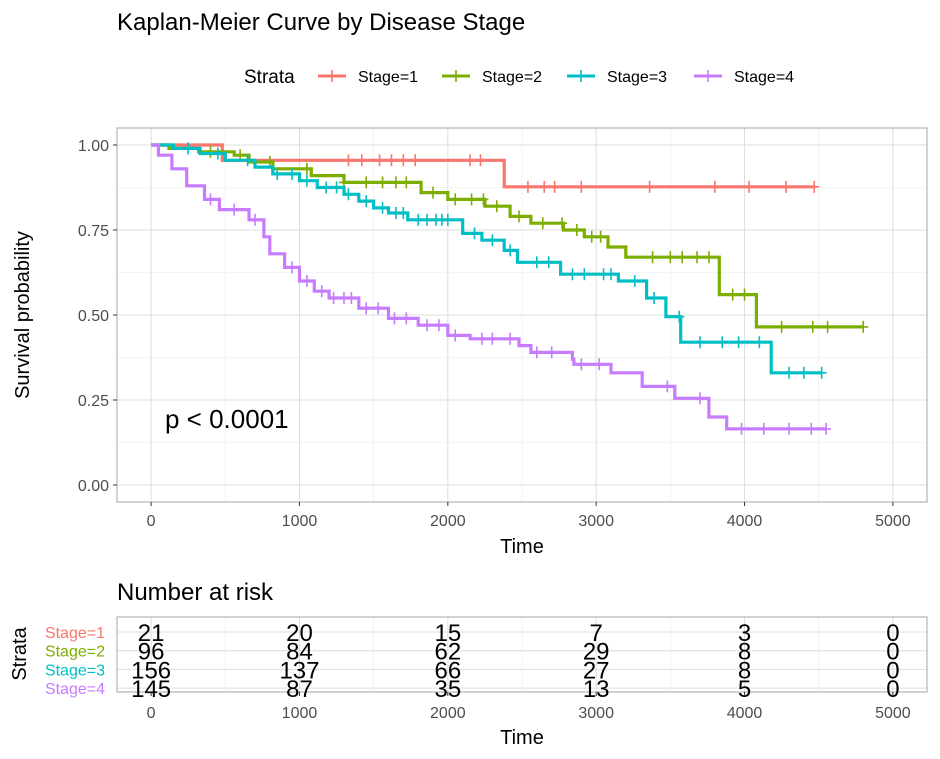 Image resolution: width=940 pixels, height=759 pixels. Describe the element at coordinates (745, 521) in the screenshot. I see `x-tick-label: 4000` at that location.